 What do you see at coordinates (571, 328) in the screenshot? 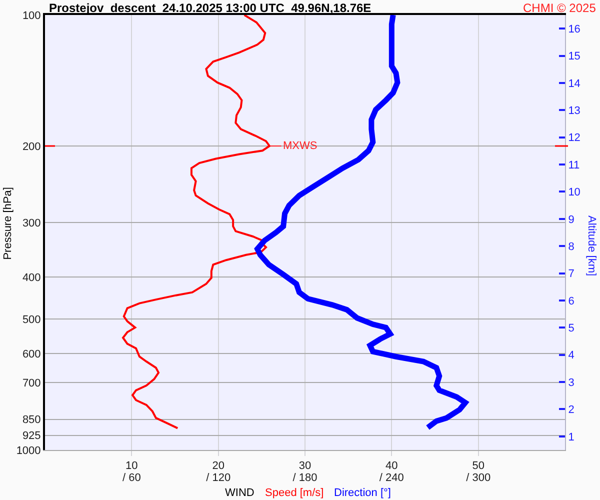
I see `y2-tick-label: 5` at bounding box center [571, 328].